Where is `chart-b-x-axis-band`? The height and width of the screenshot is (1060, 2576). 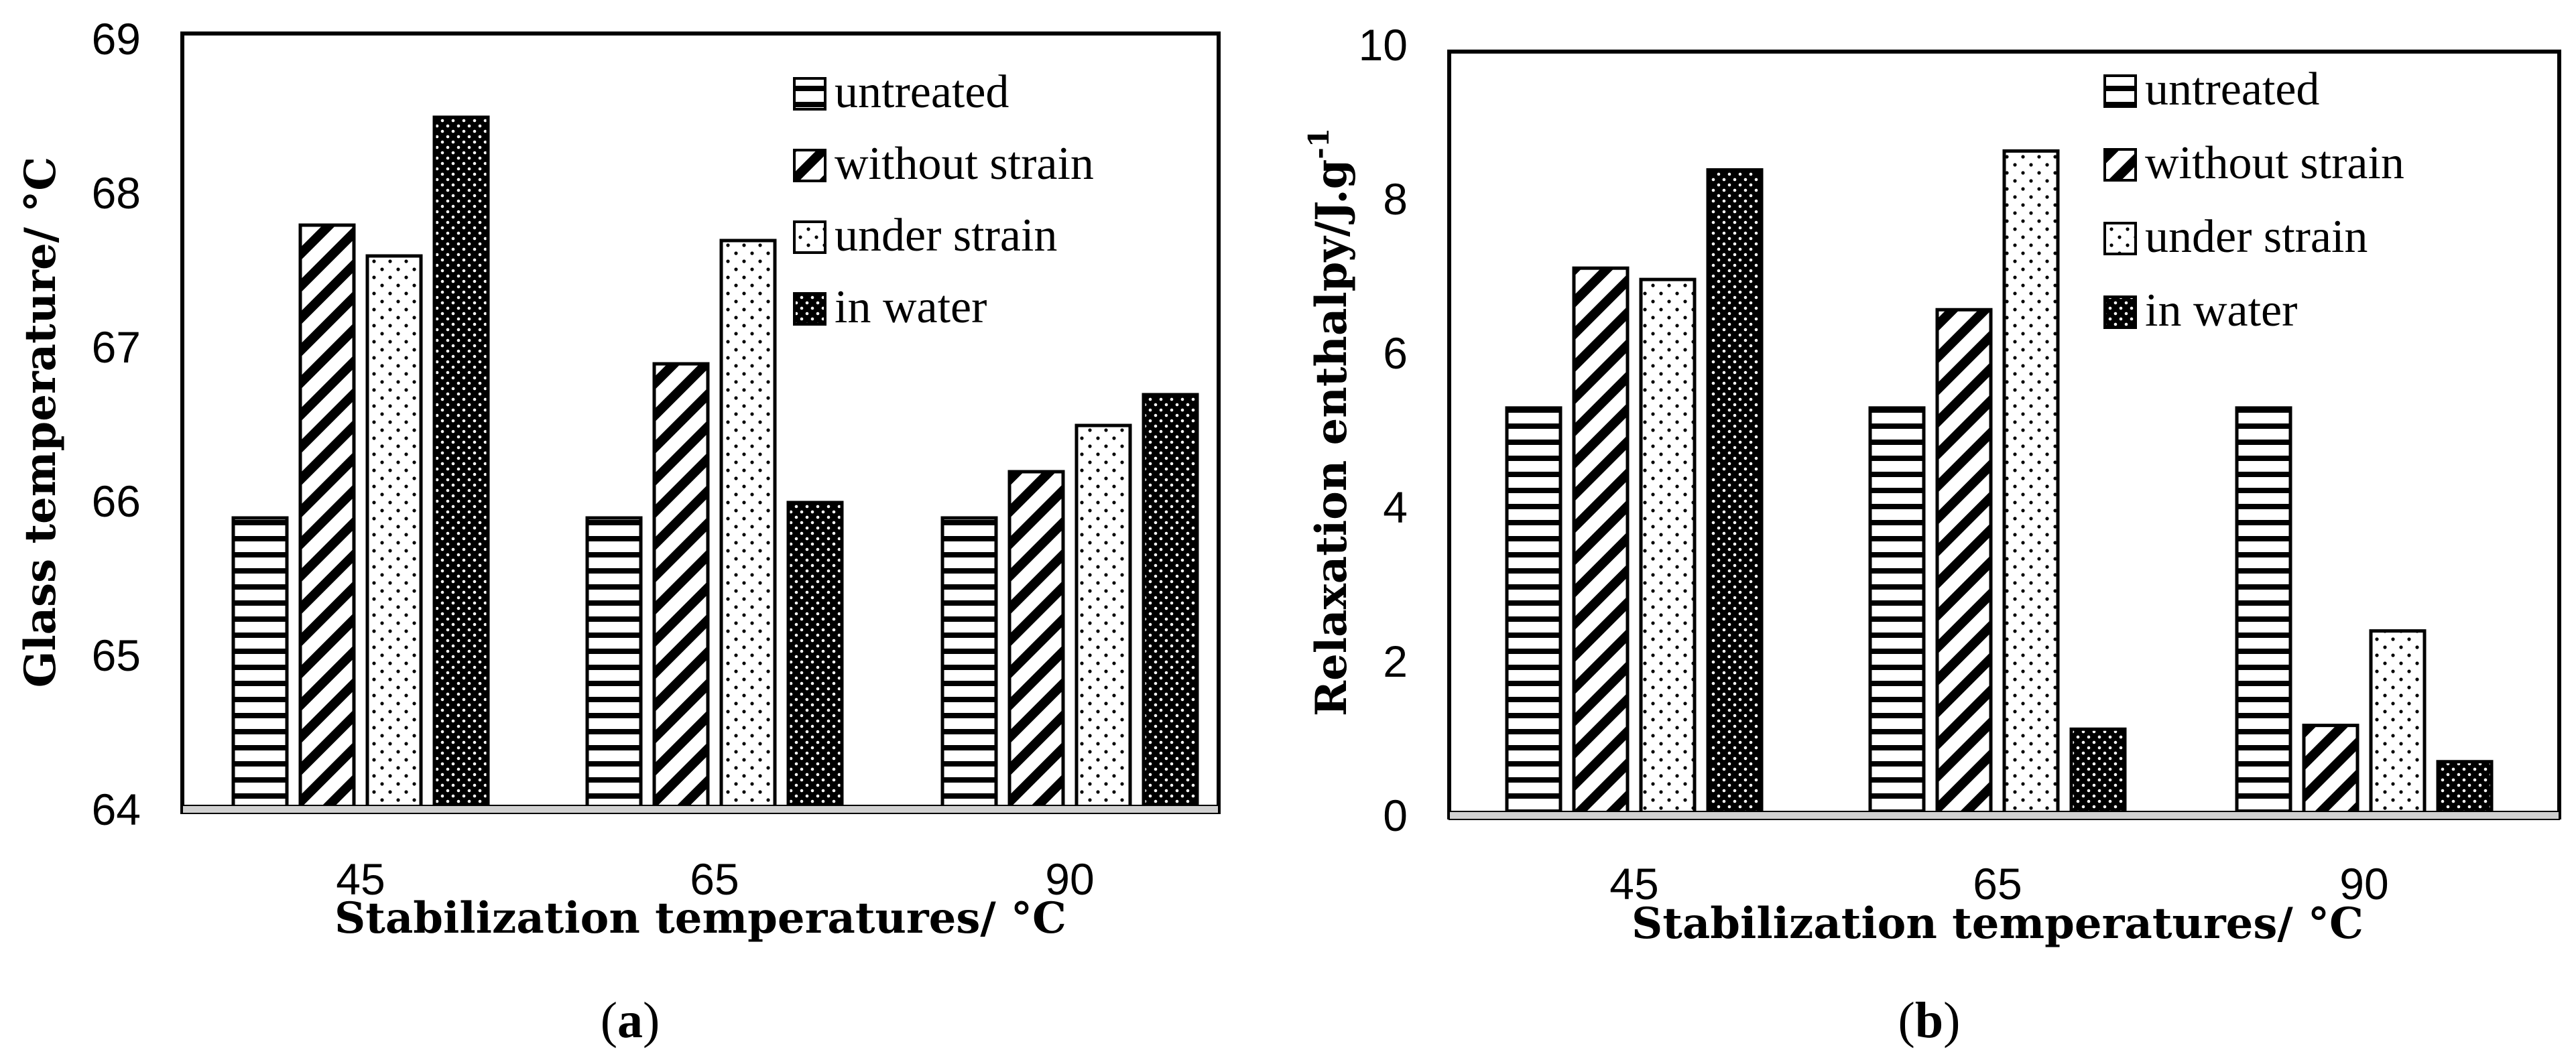 chart-b-x-axis-band is located at coordinates (2005, 815).